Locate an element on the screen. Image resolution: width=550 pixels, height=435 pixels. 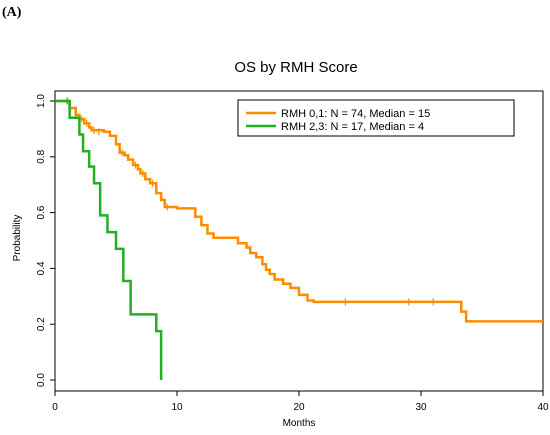
legend-label-rmh01: RMH 0,1: N = 74, Median = 15 is located at coordinates (355, 114).